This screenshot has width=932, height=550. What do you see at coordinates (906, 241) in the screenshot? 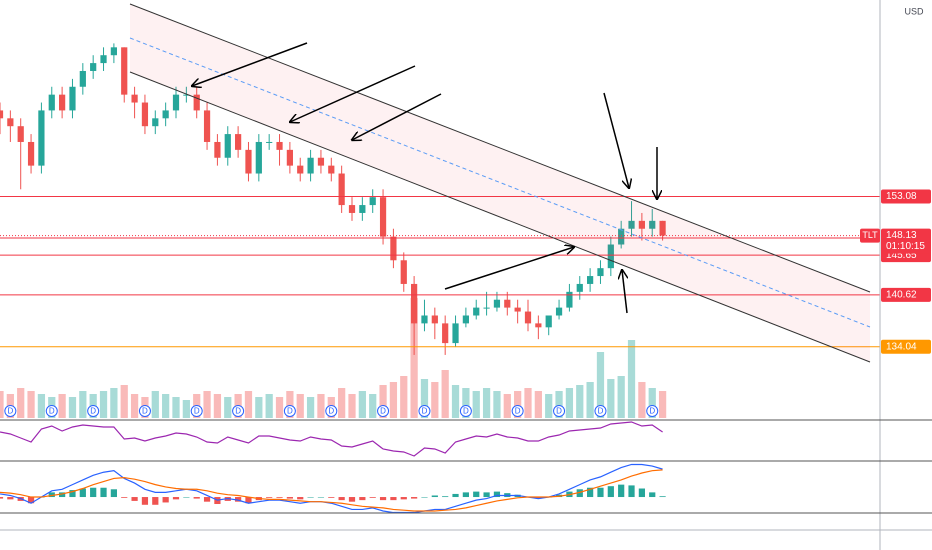
I see `last-price-tag` at bounding box center [906, 241].